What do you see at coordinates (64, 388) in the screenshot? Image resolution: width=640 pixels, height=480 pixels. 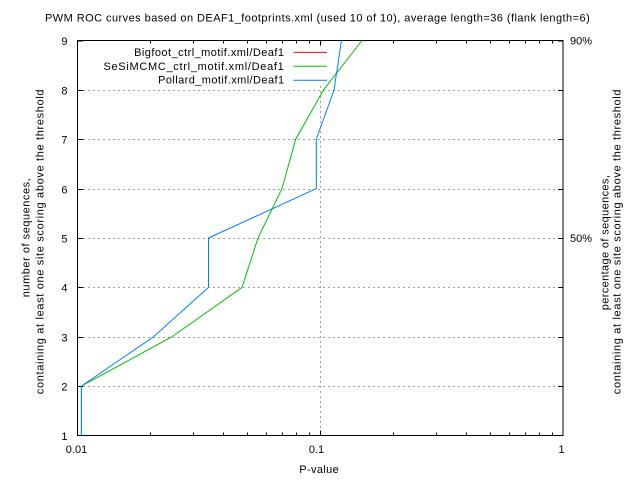 I see `svg-text: 2` at bounding box center [64, 388].